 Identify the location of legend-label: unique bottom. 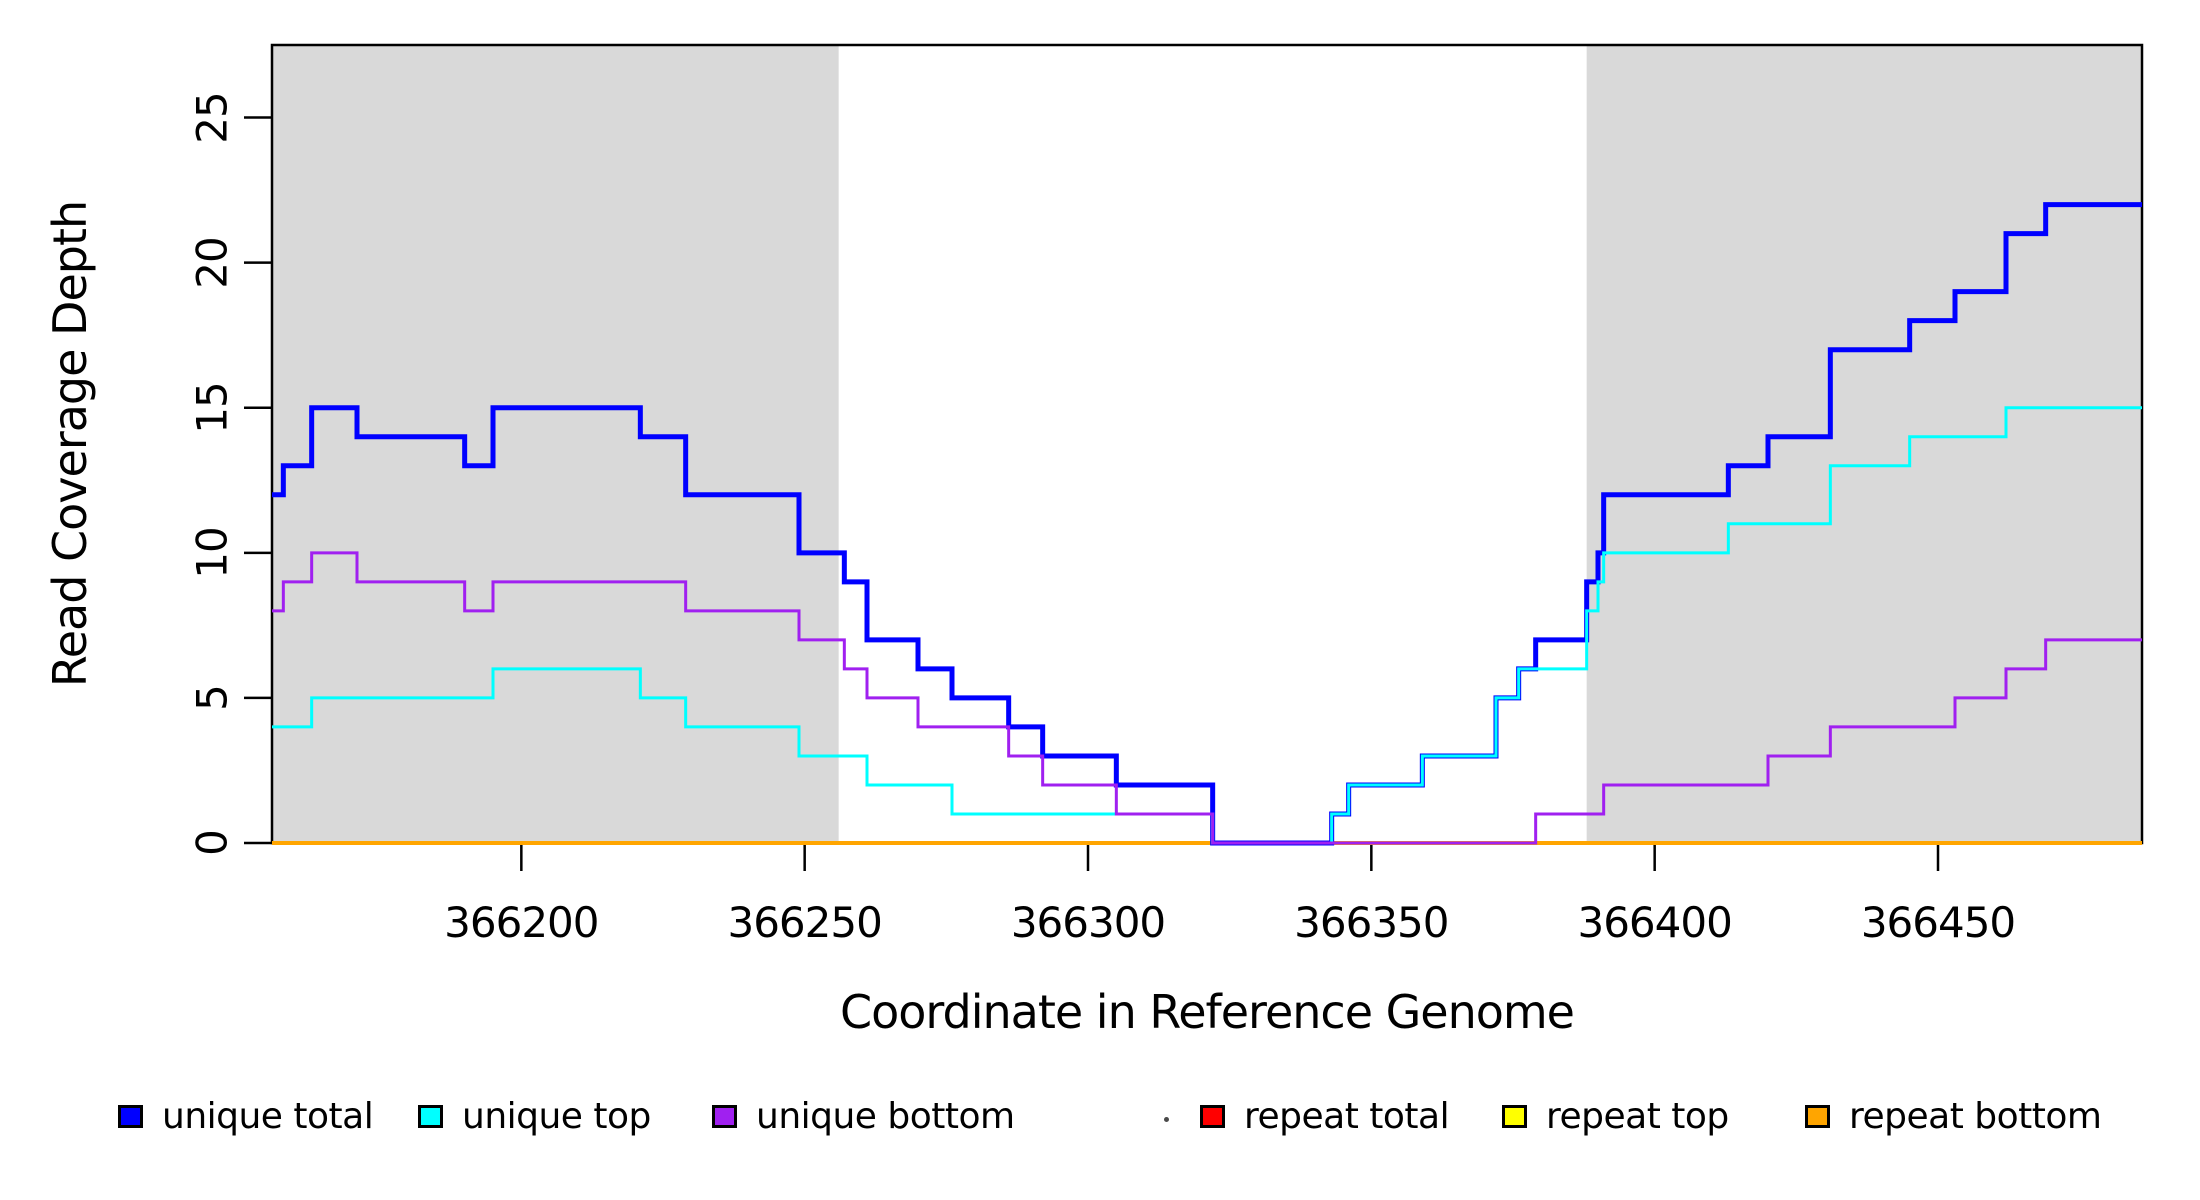
(885, 1116).